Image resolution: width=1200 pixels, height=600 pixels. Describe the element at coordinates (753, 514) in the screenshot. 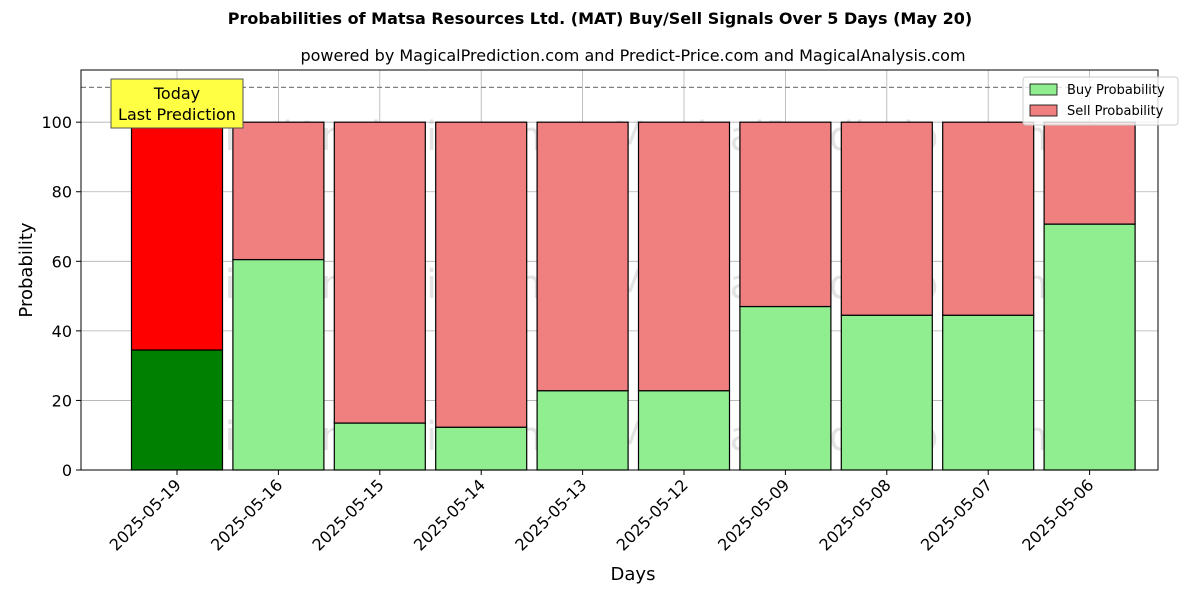

I see `x-tick-label: 2025-05-09` at that location.